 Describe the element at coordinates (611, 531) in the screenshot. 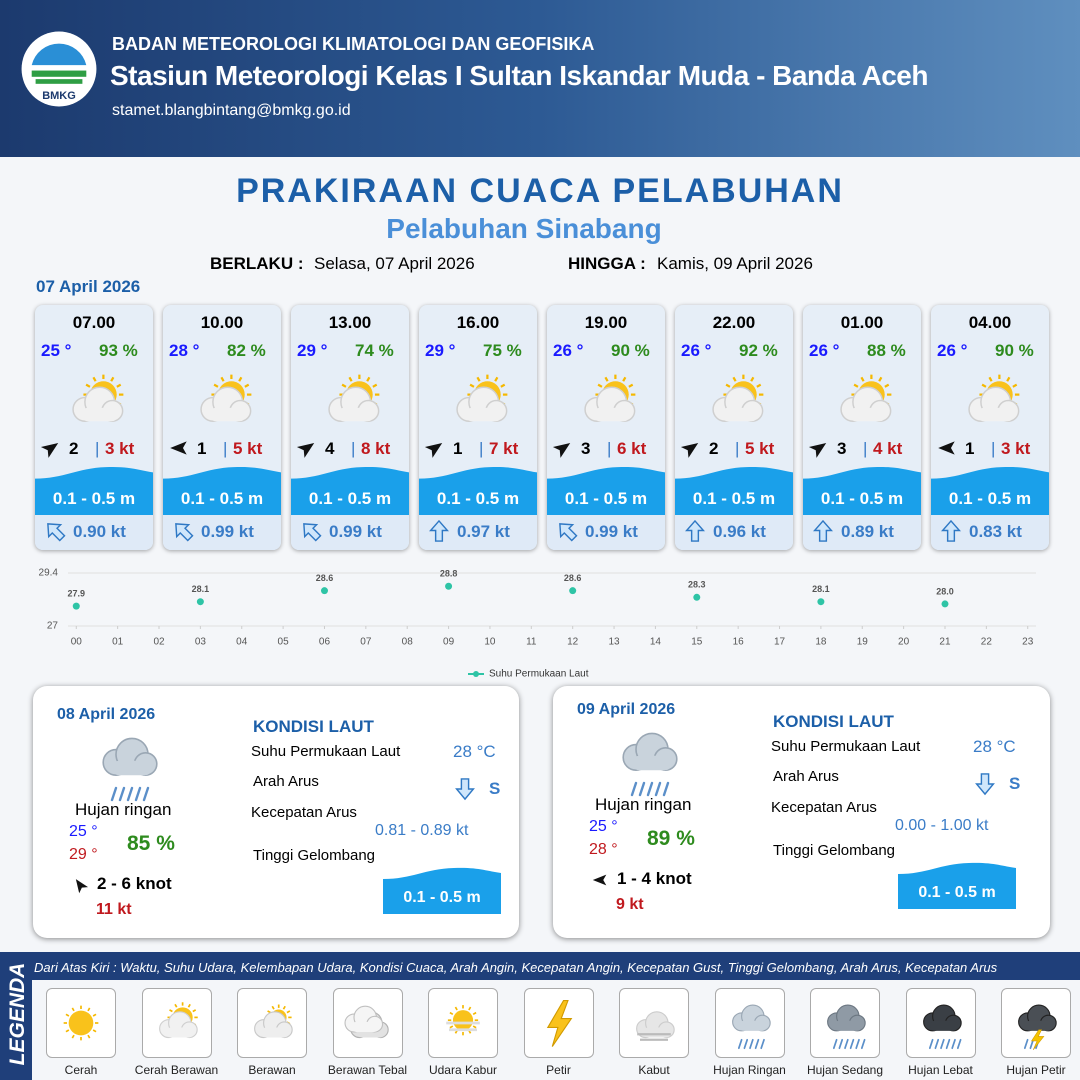

I see `current-speed: 0.99 kt` at that location.